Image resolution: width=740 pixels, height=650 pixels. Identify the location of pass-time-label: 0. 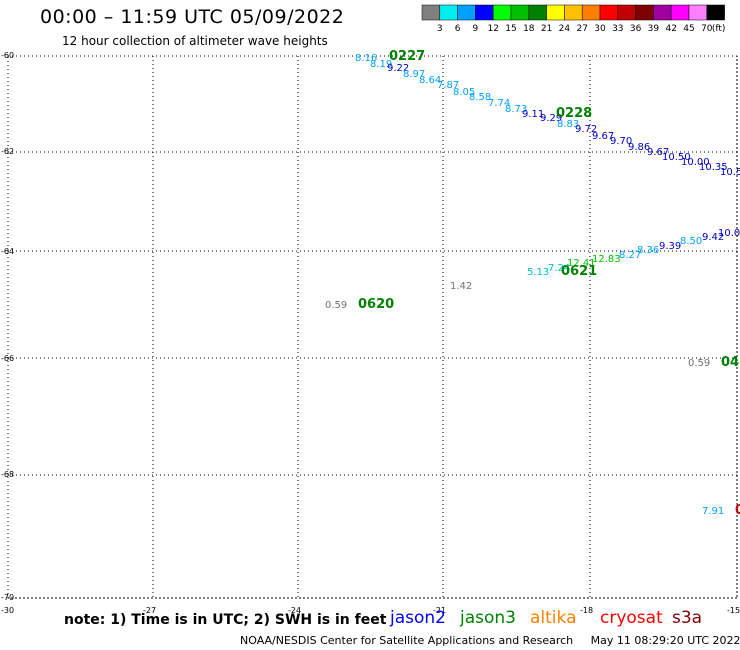
(737, 510).